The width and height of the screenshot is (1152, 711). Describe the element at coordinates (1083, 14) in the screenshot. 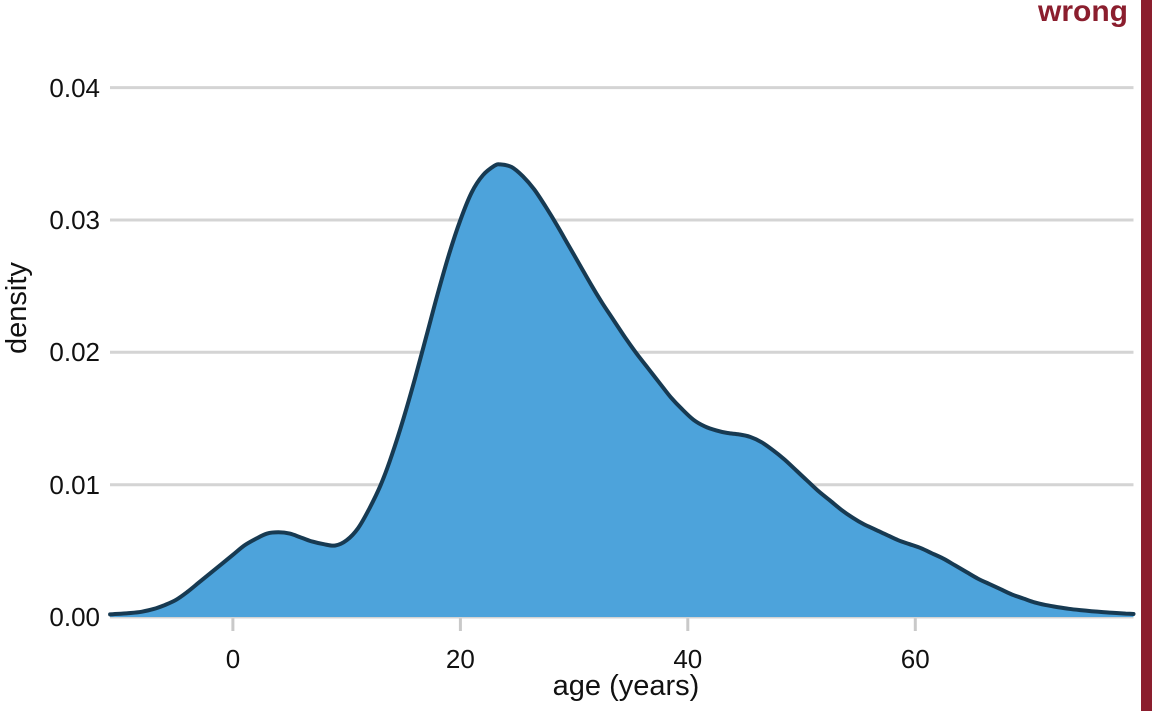

I see `wrong-stamp-label: wrong` at that location.